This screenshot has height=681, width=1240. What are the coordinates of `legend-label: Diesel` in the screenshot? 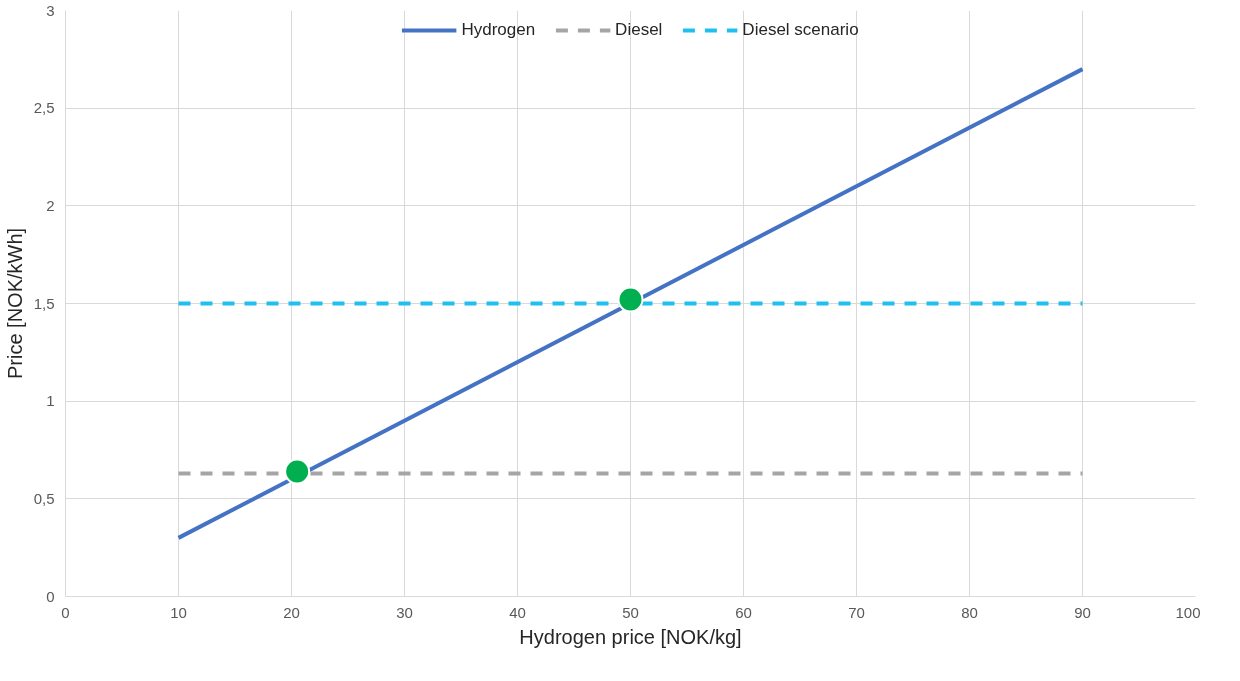 It's located at (639, 30).